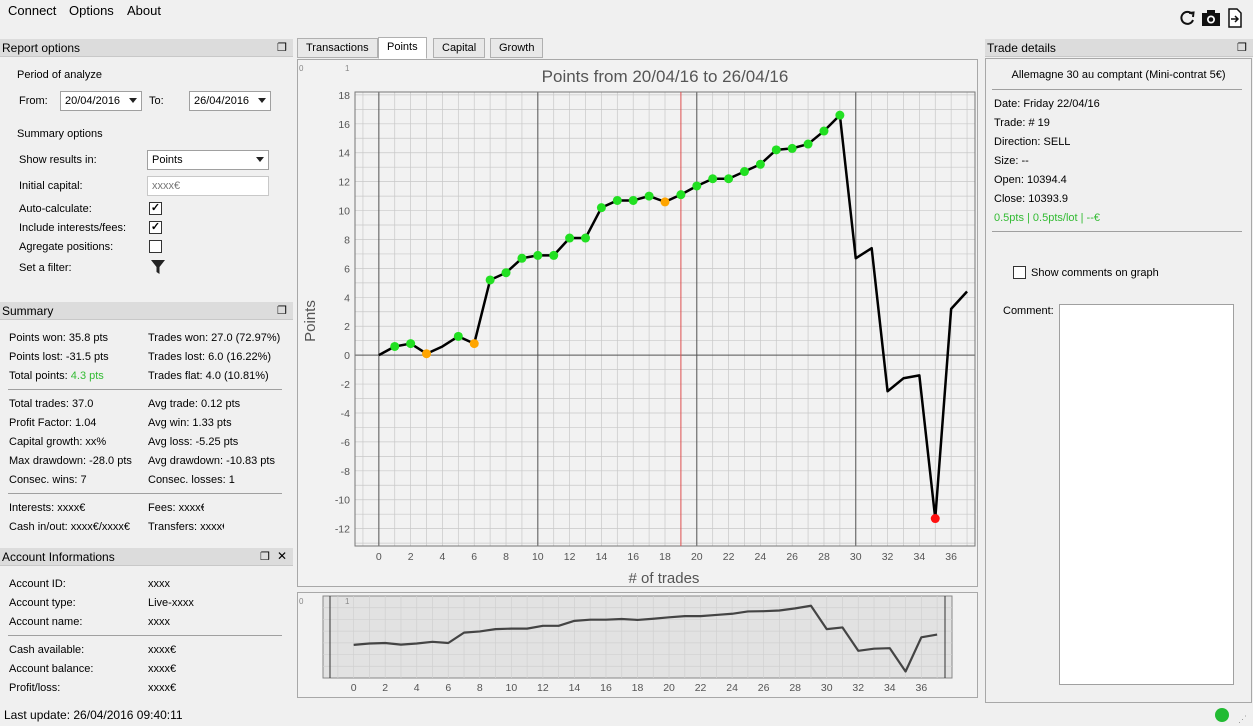 The height and width of the screenshot is (726, 1253). Describe the element at coordinates (190, 423) in the screenshot. I see `avg-win: Avg win: 1.33 pts` at that location.